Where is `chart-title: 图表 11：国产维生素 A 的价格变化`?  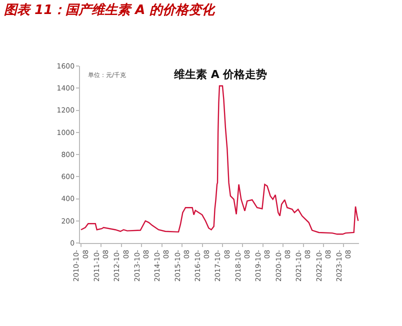 chart-title: 图表 11：国产维生素 A 的价格变化 is located at coordinates (110, 10).